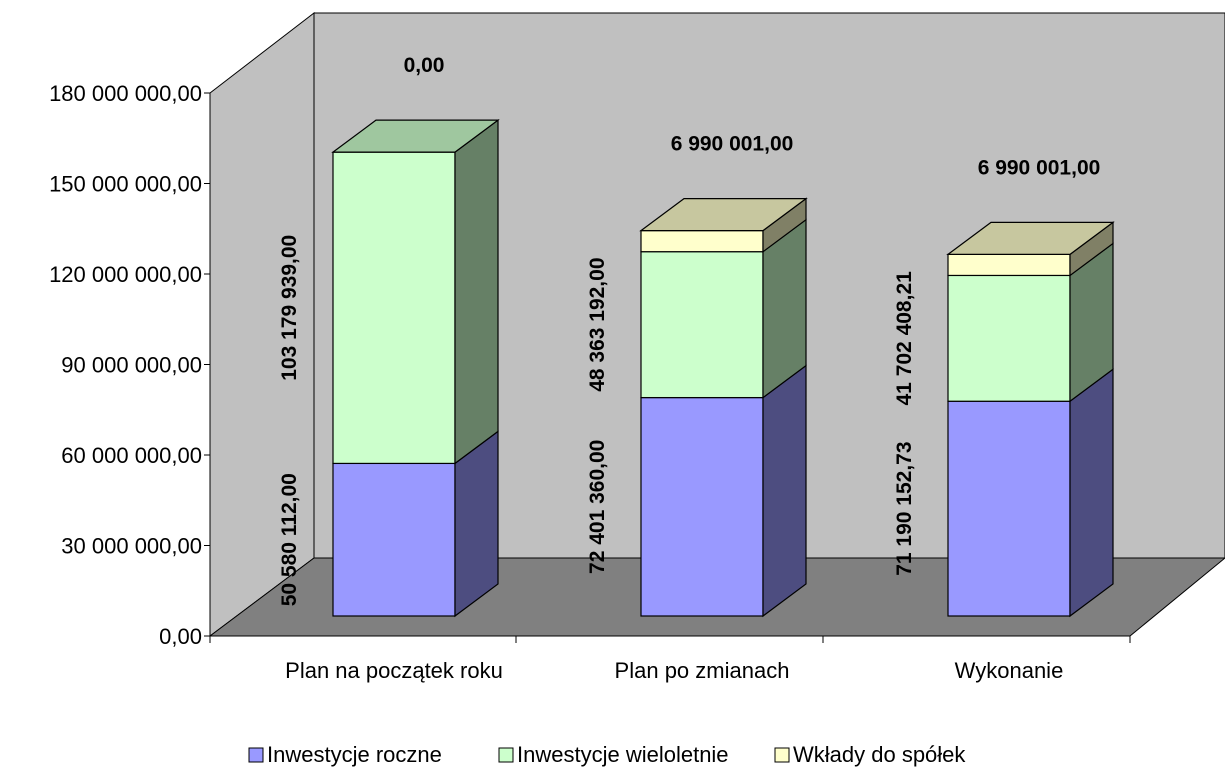  I want to click on legend-label: Inwestycje wieloletnie, so click(623, 754).